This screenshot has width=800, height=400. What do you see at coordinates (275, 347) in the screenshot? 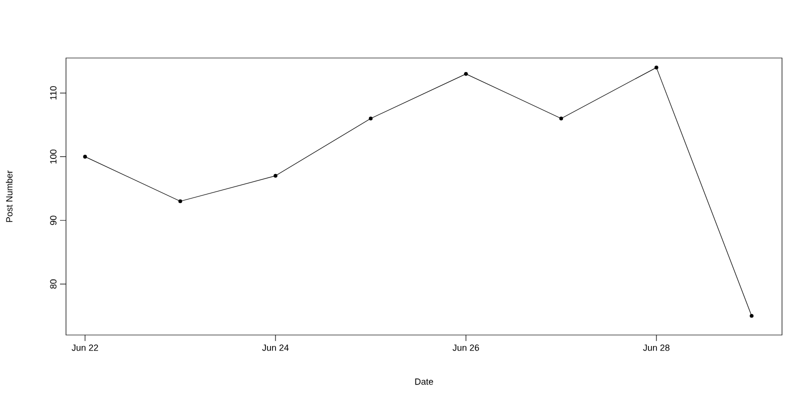
I see `x-tick-label: Jun 24` at bounding box center [275, 347].